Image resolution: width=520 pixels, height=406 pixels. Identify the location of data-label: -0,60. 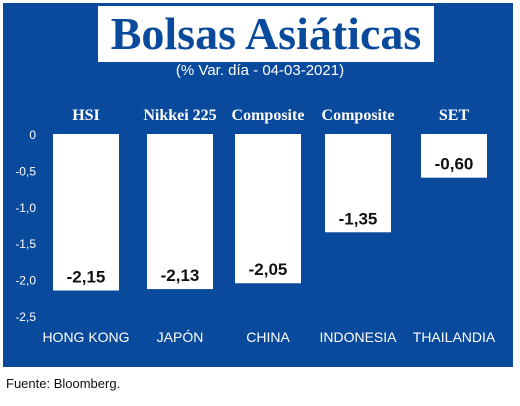
(454, 164).